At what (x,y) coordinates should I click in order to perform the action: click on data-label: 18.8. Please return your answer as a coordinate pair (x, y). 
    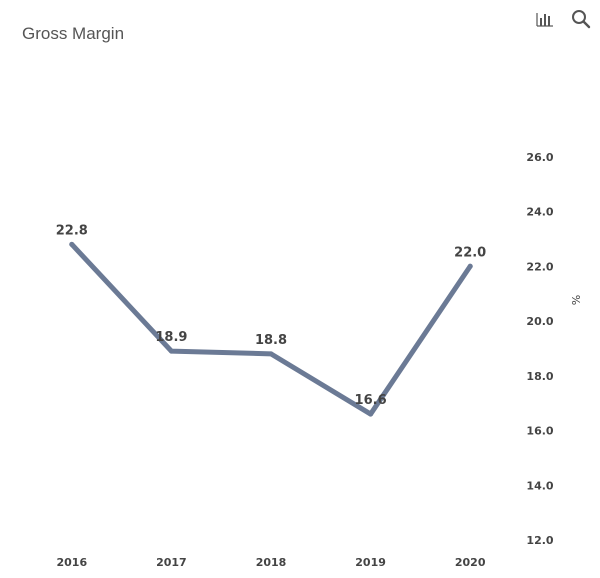
    Looking at the image, I should click on (271, 340).